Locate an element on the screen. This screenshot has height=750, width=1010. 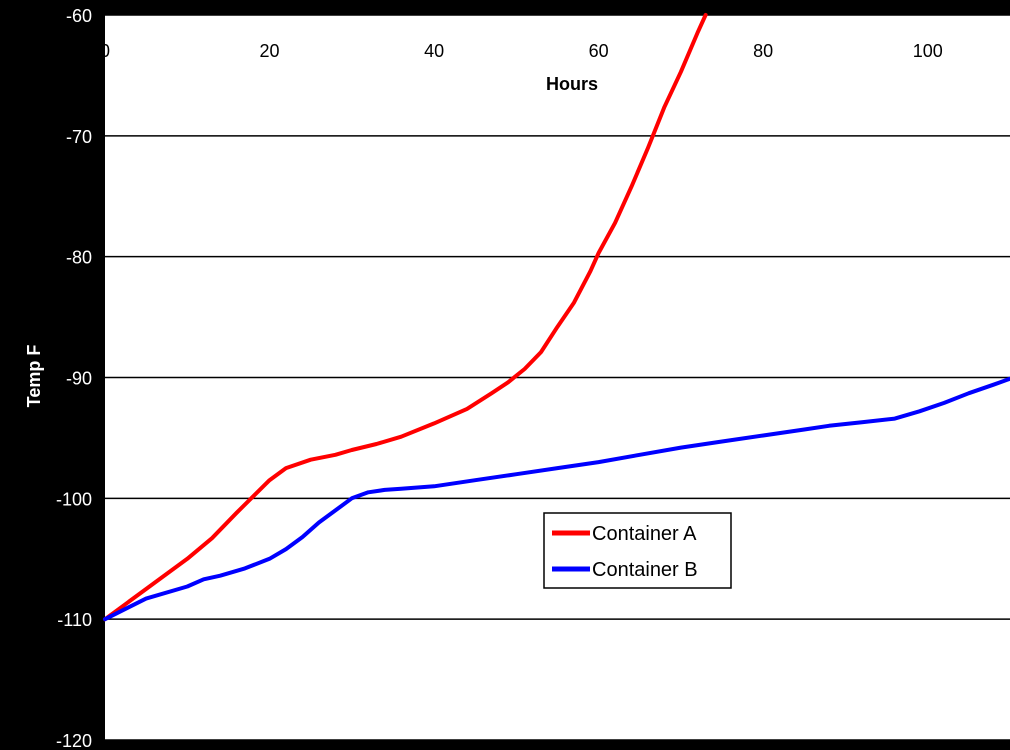
x-tick-label: 40 is located at coordinates (434, 51).